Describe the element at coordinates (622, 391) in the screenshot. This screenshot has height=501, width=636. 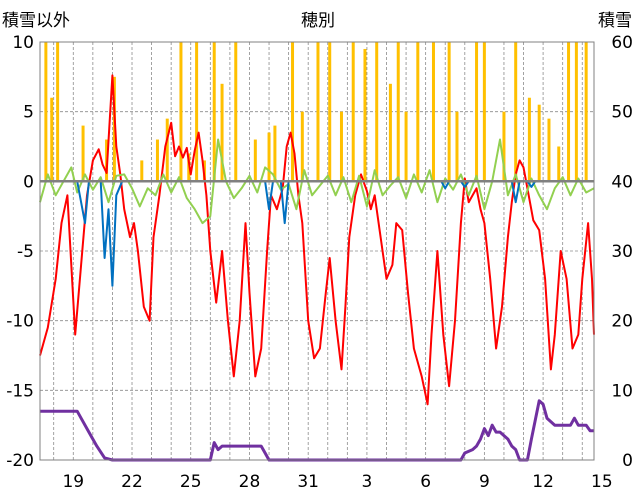
I see `y-tick-label-right: 10` at that location.